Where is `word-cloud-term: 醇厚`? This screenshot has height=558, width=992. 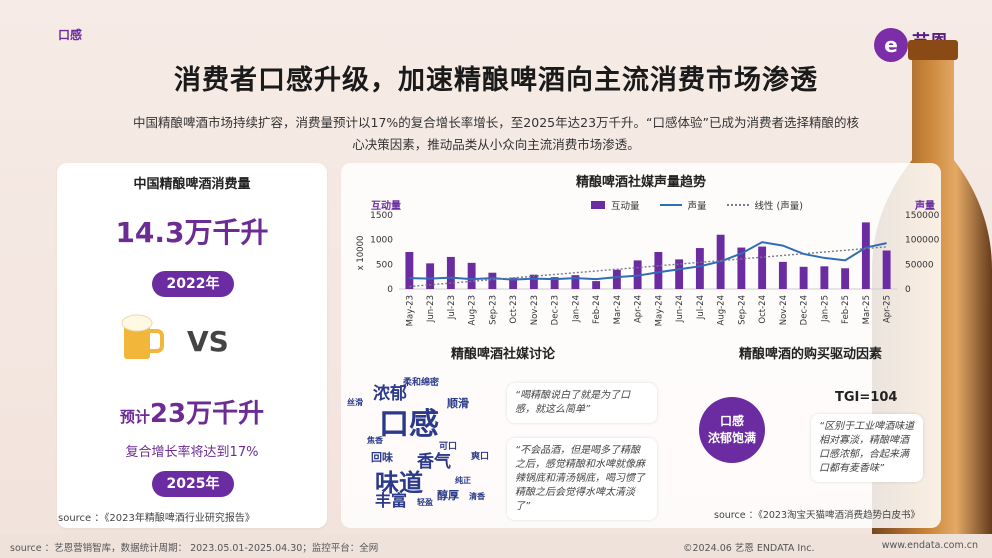
word-cloud-term: 醇厚 is located at coordinates (448, 495).